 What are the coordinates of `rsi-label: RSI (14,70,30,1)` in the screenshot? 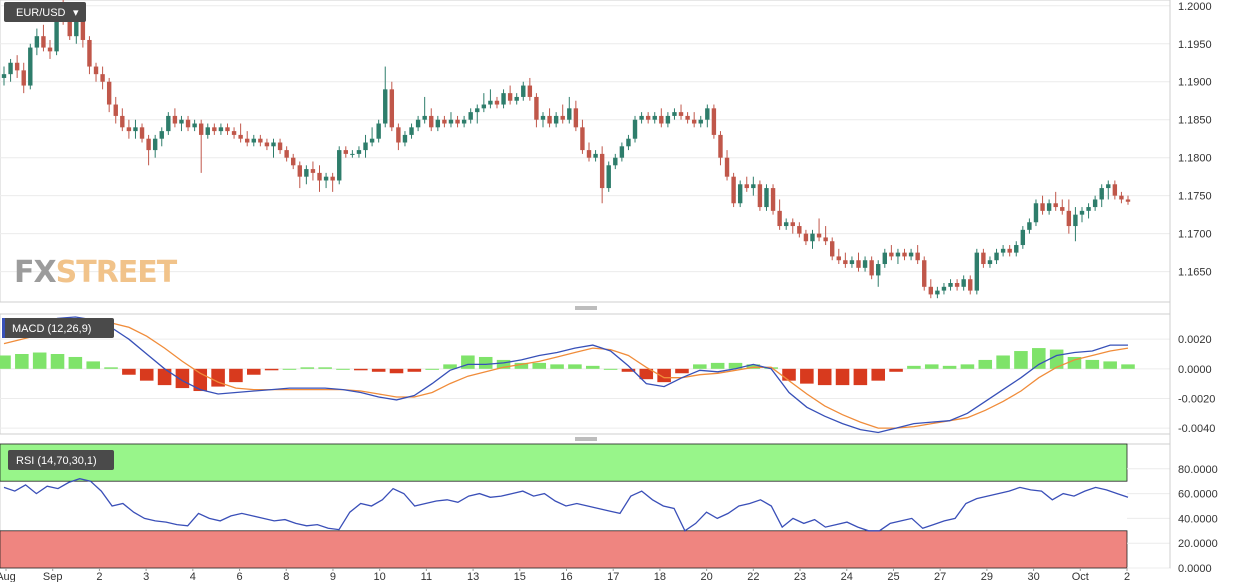 It's located at (56, 461).